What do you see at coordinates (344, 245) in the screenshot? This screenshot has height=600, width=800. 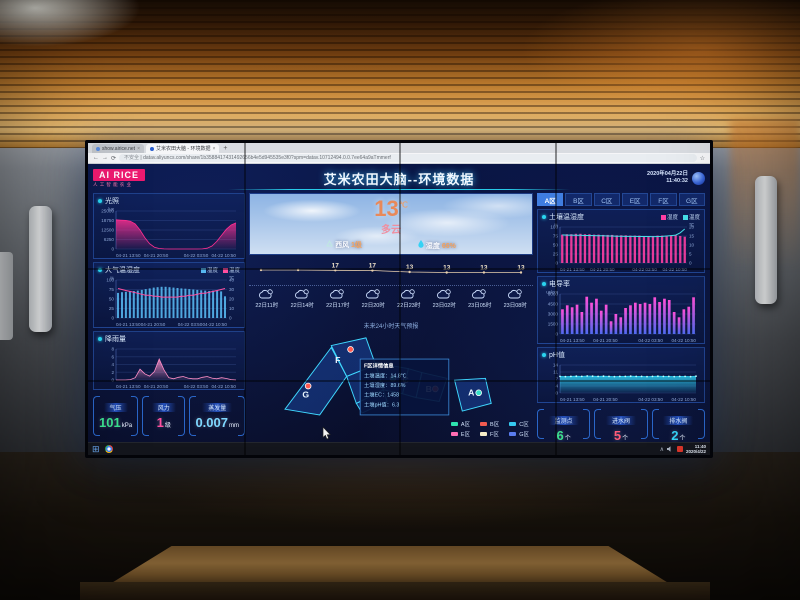 I see `wind-info: 西风 1级` at bounding box center [344, 245].